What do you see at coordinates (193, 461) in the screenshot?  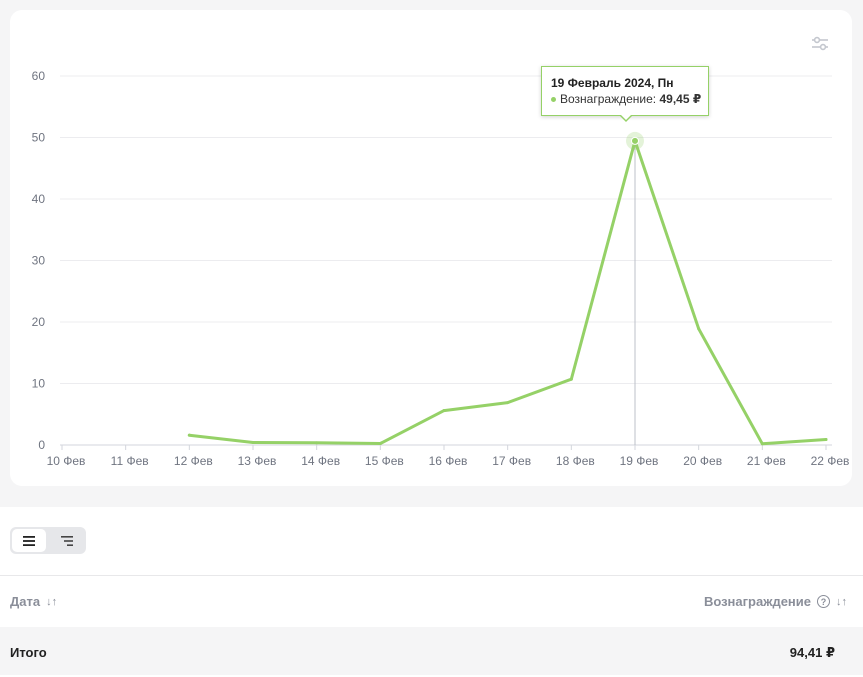 I see `x-tick-label: 12 Фев` at bounding box center [193, 461].